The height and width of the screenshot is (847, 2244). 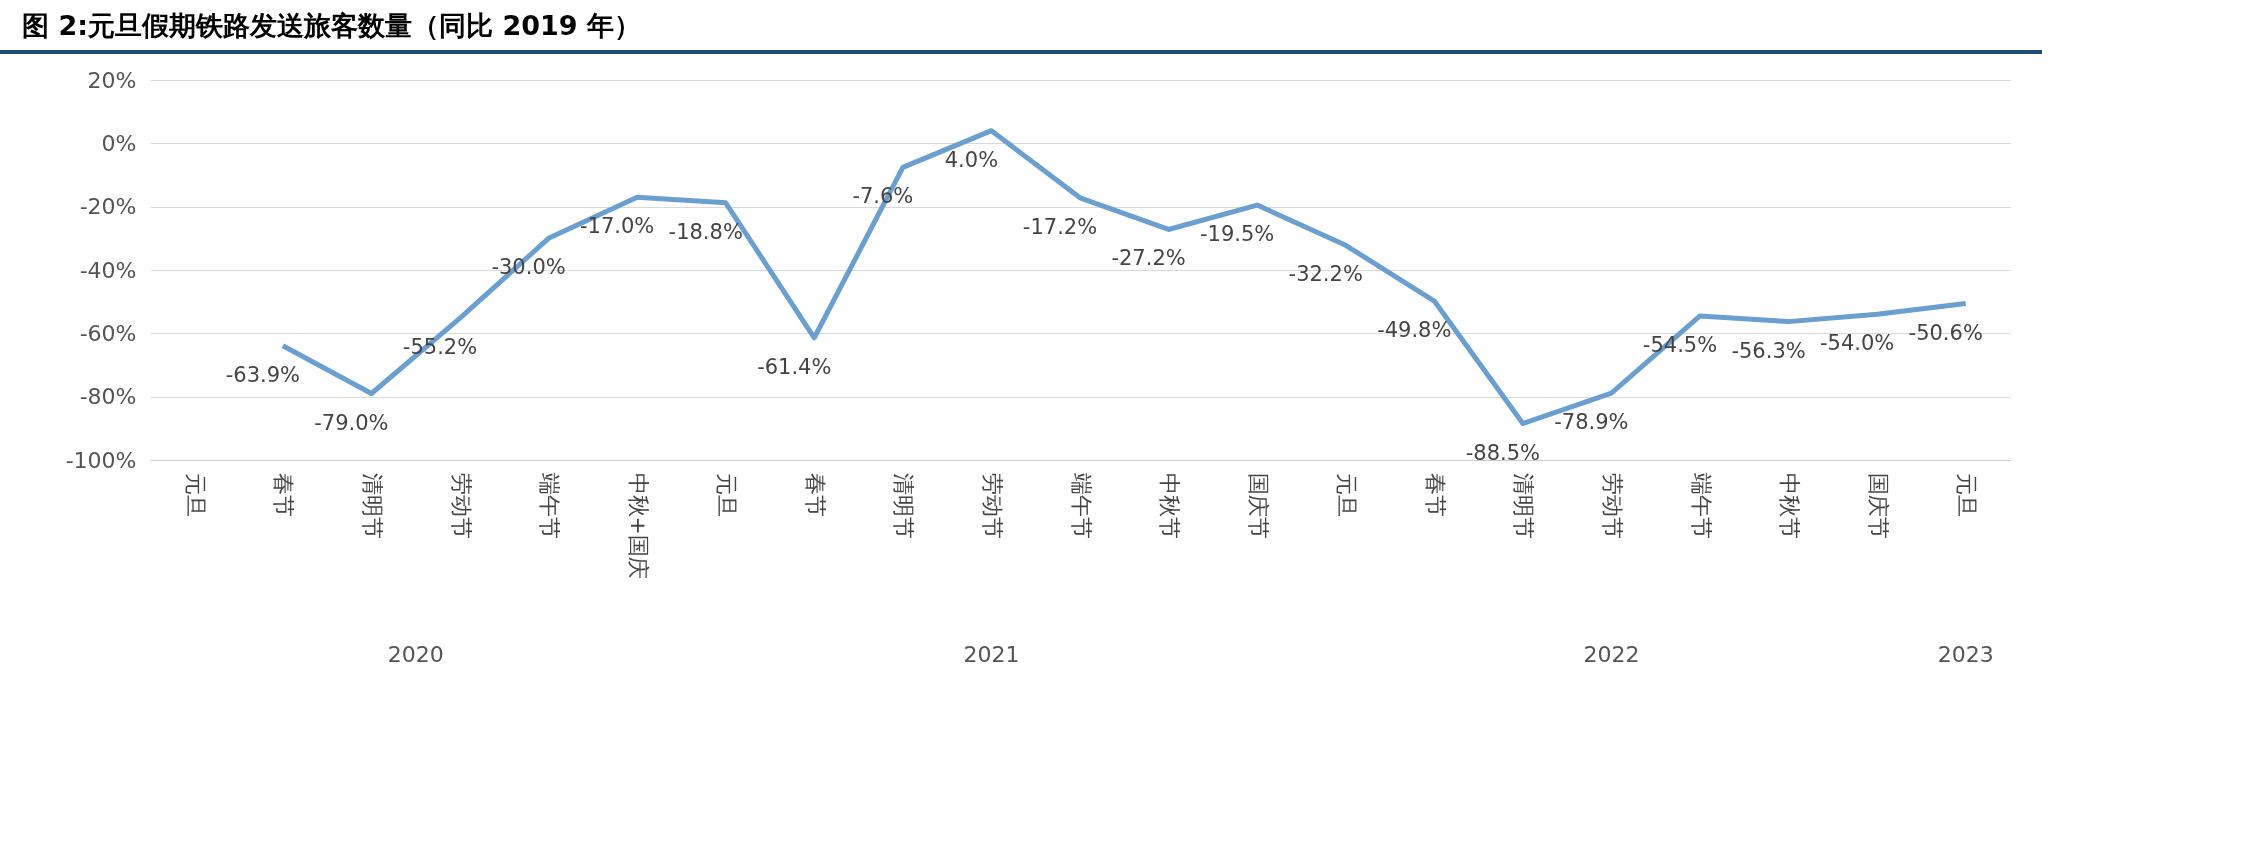 I want to click on data-label: -88.5%, so click(x=1503, y=452).